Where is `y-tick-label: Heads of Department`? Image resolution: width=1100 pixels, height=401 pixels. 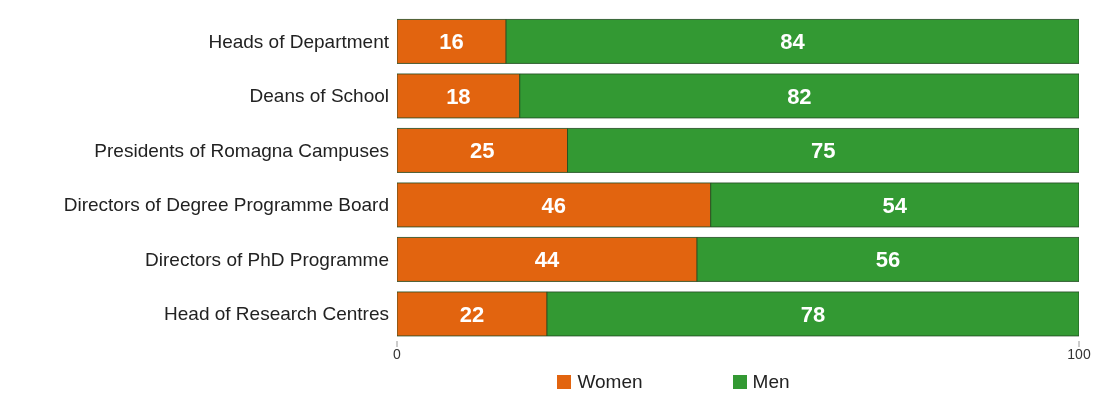
y-tick-label: Heads of Department is located at coordinates (299, 41).